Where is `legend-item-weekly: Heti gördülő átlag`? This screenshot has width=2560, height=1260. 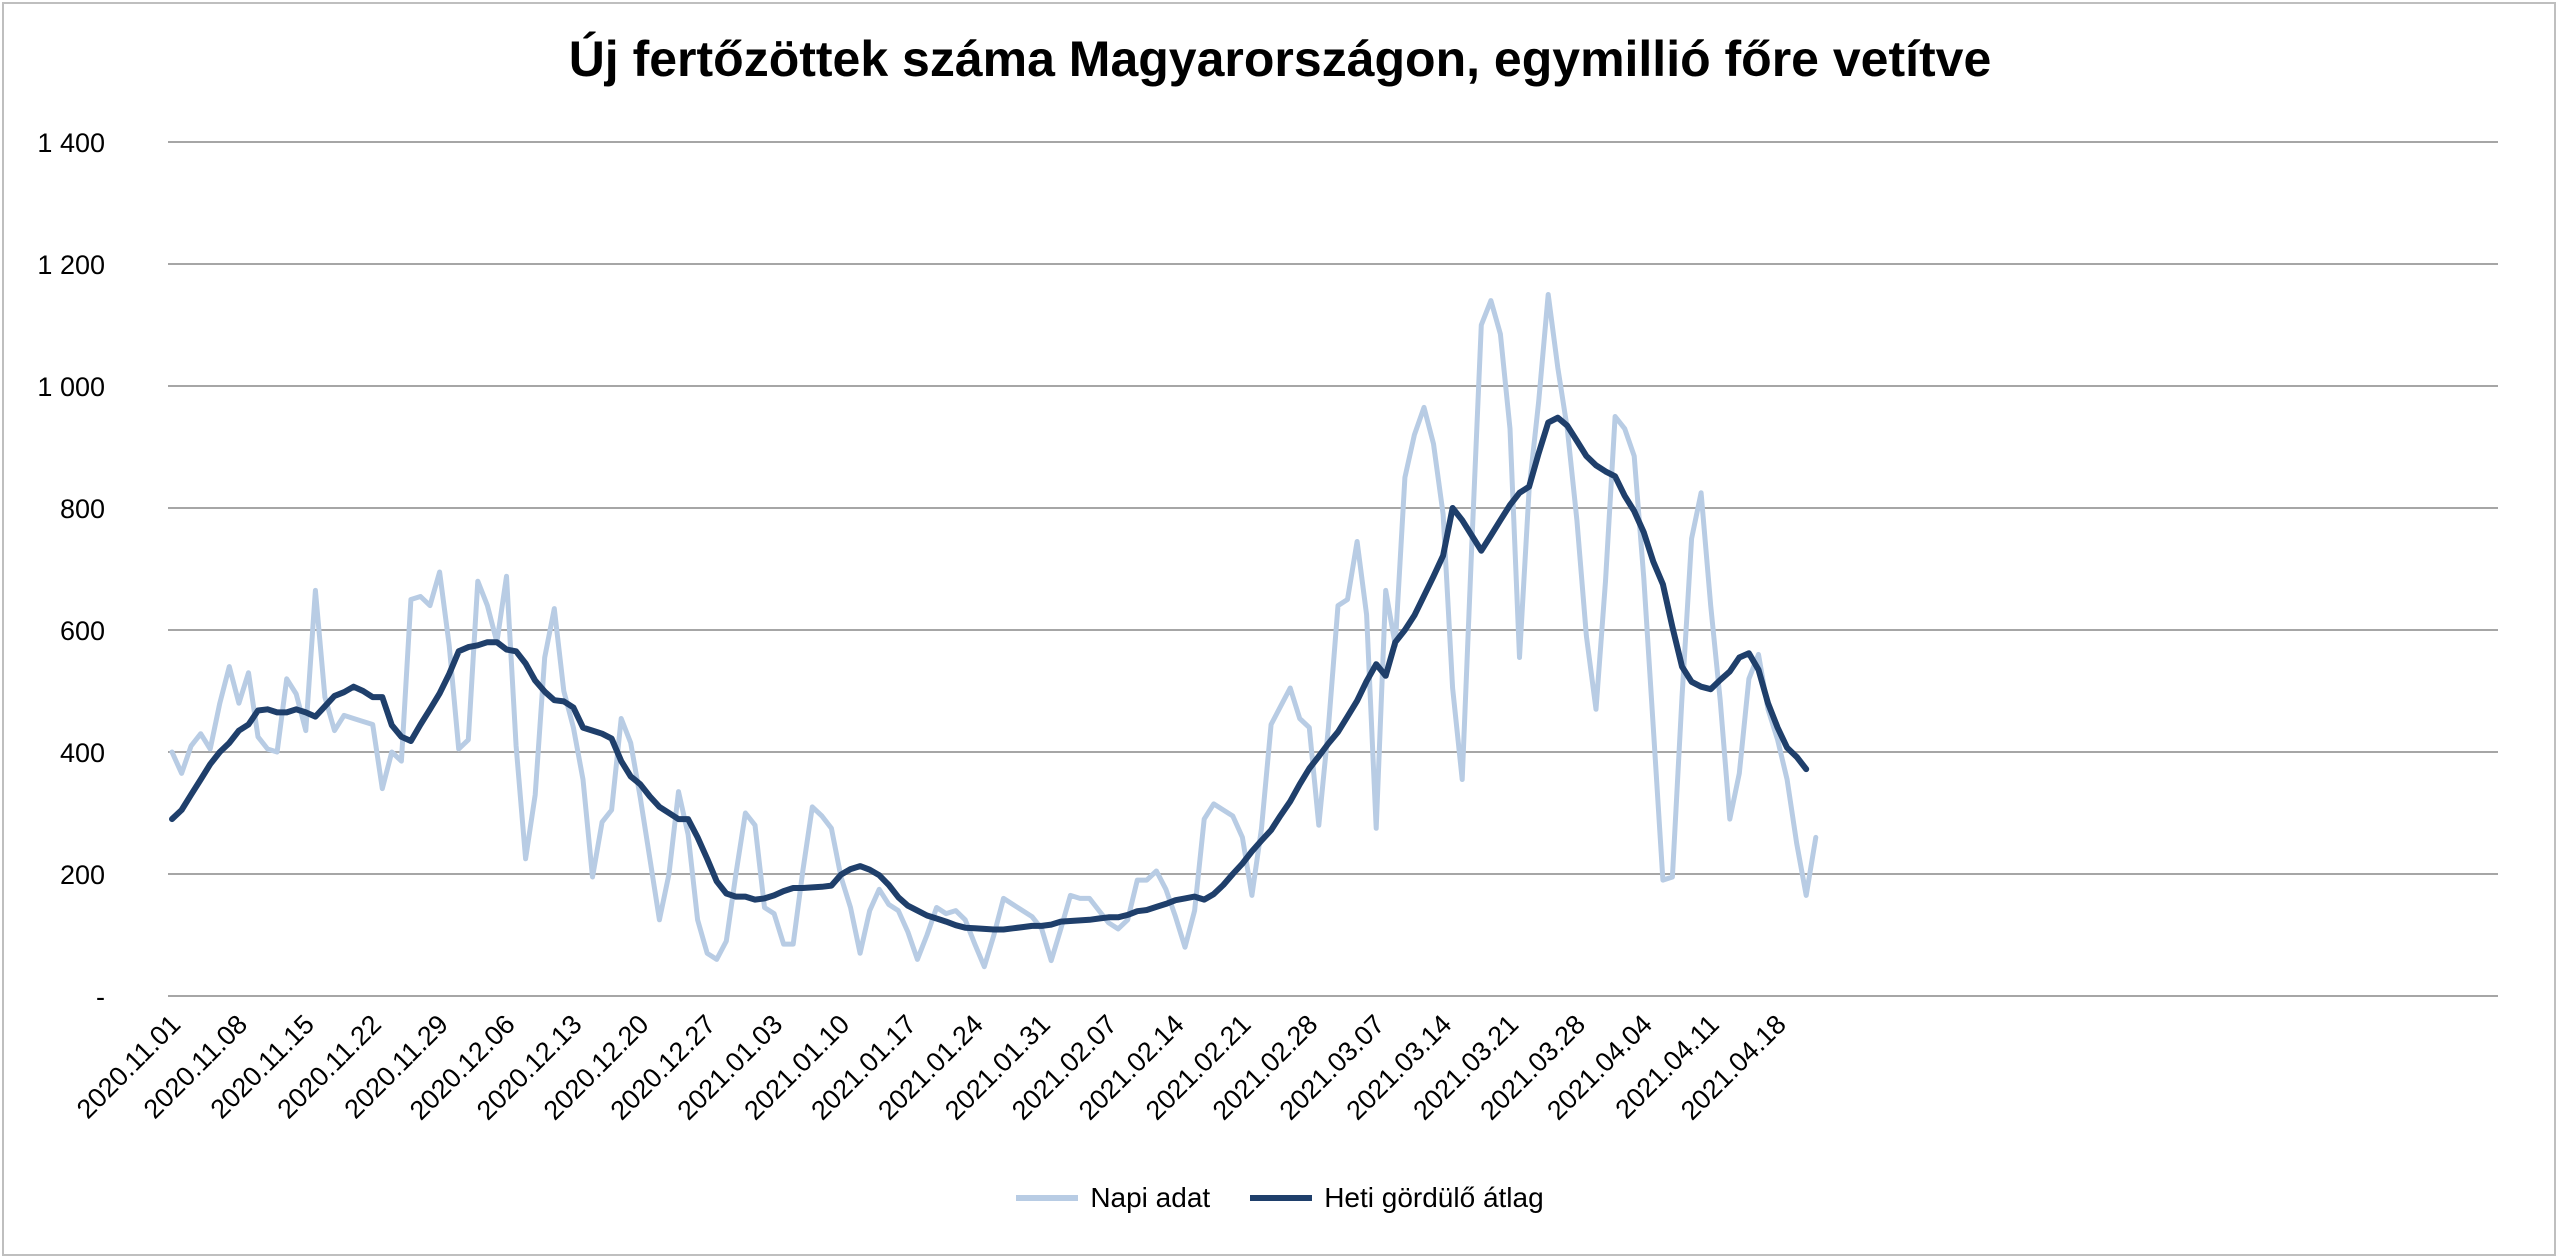
legend-item-weekly: Heti gördülő átlag is located at coordinates (1397, 1198).